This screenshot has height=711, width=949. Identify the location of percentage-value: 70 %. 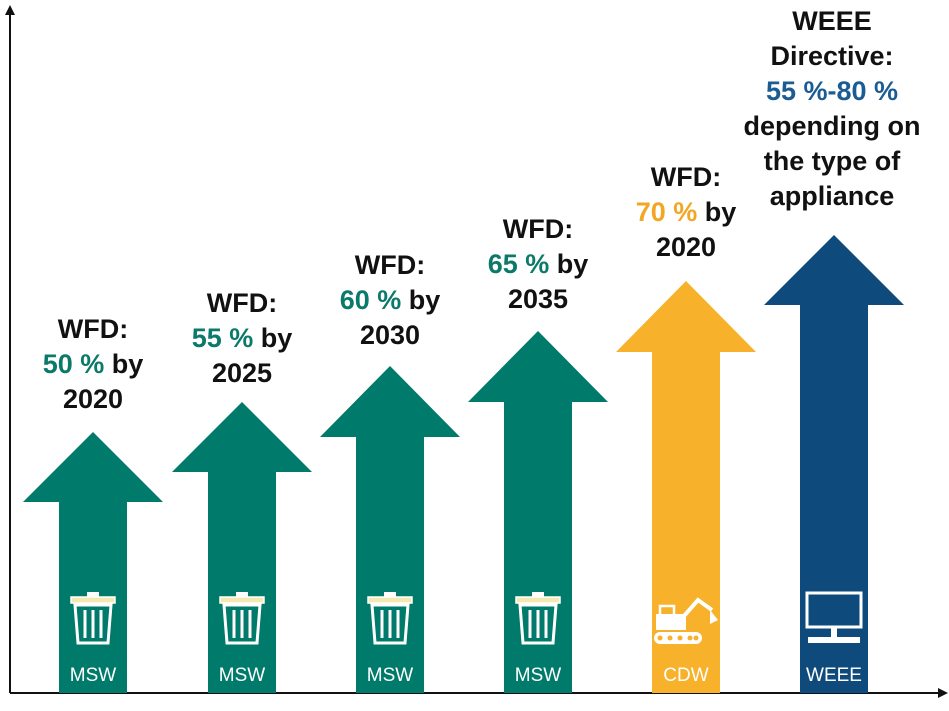
(666, 212).